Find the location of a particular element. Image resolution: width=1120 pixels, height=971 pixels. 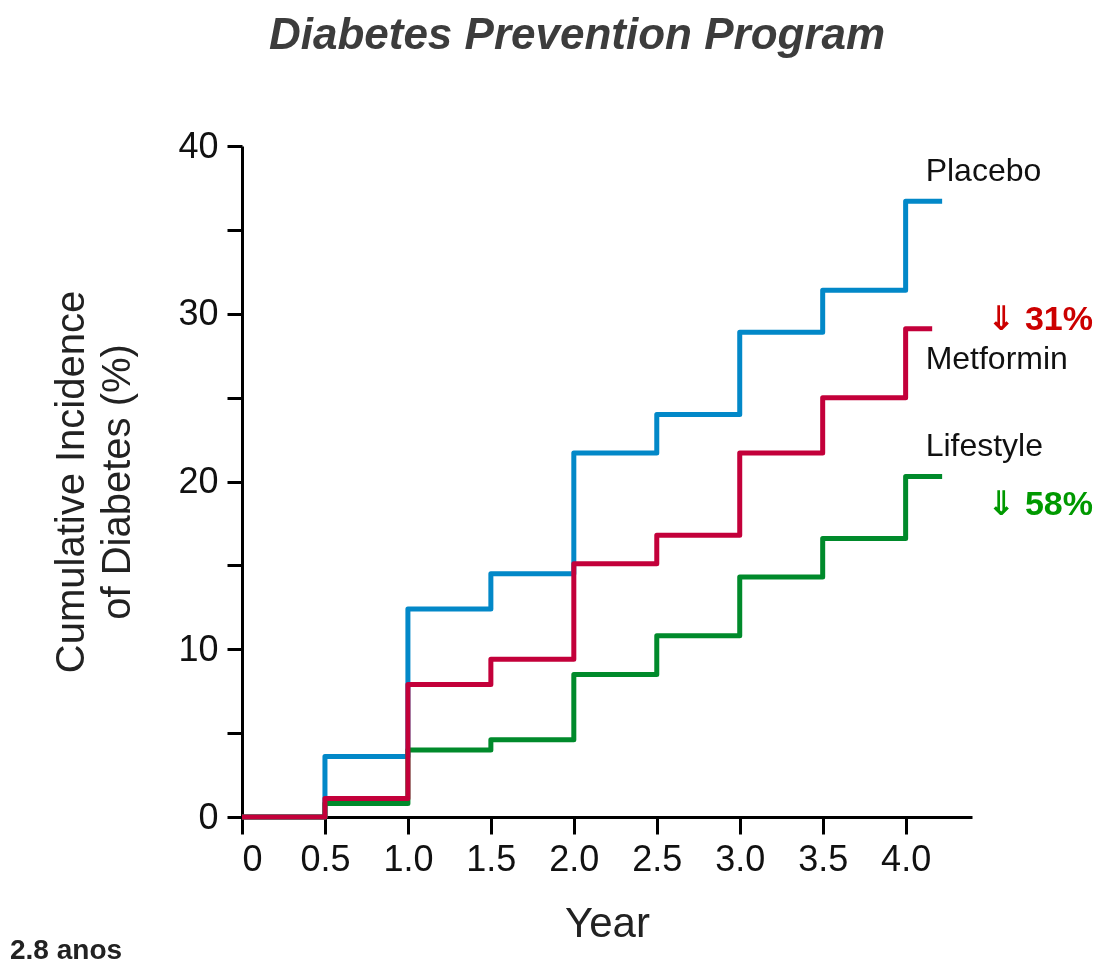

x-tick-label: 0 is located at coordinates (252, 858).